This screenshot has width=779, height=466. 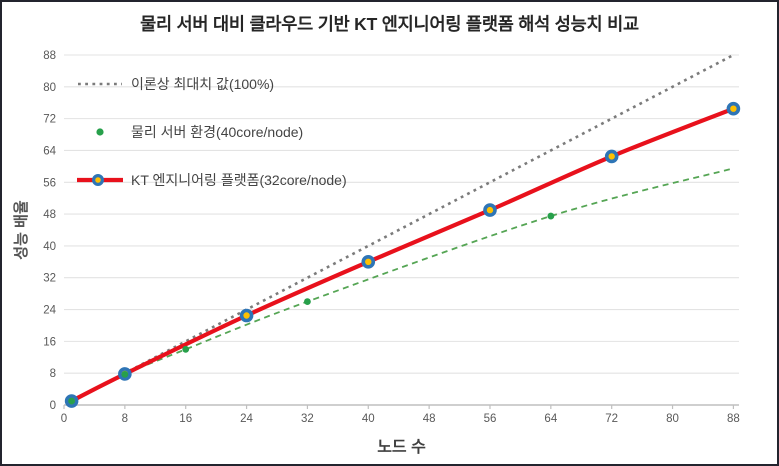 I want to click on x-axis-tick-marks, so click(x=398, y=407).